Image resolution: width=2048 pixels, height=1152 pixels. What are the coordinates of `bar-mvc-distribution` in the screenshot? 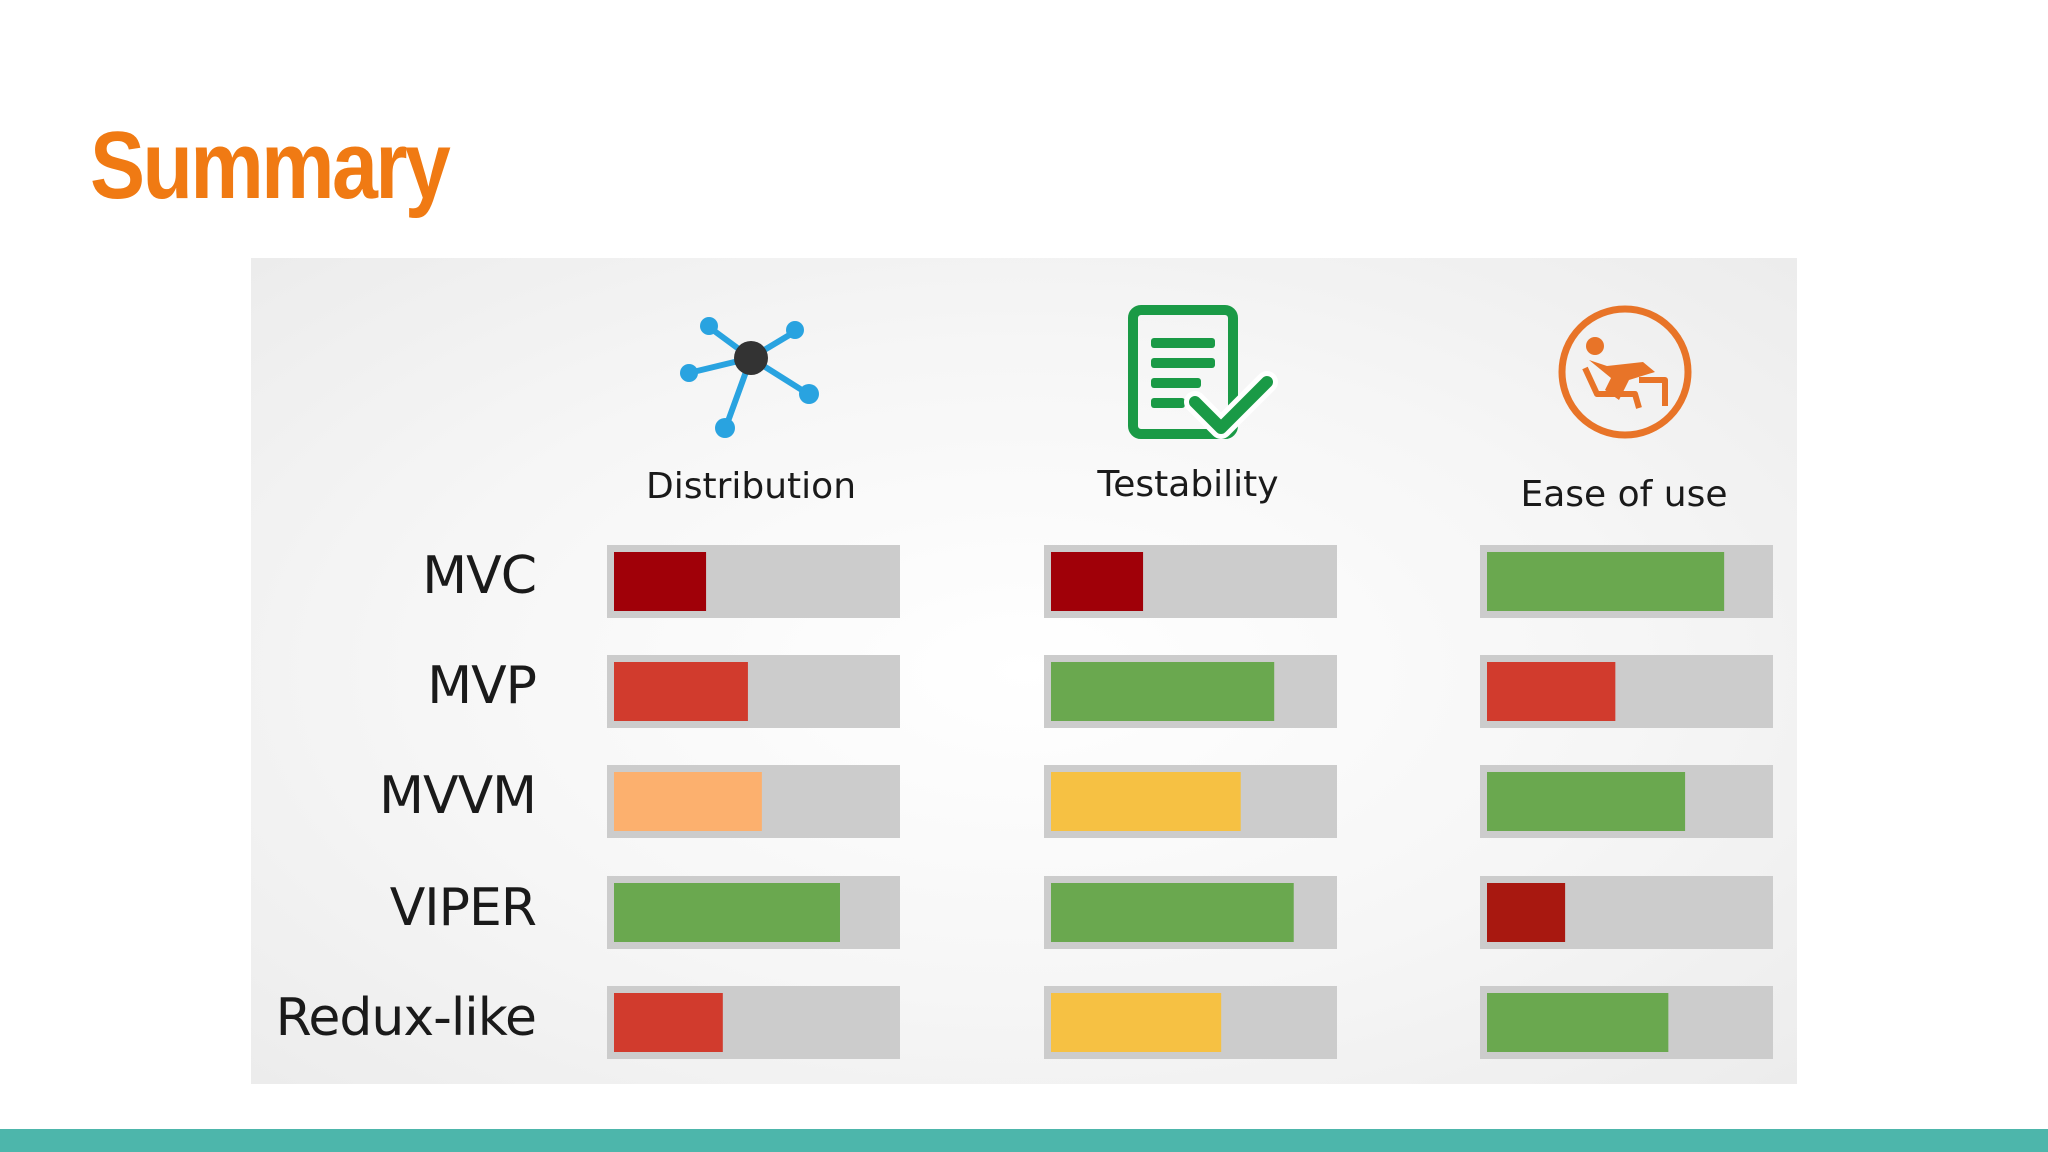 It's located at (660, 581).